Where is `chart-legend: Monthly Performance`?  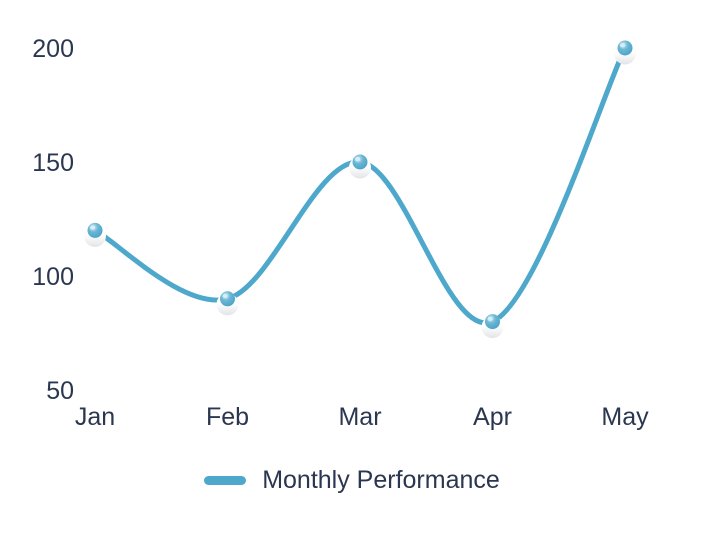 chart-legend: Monthly Performance is located at coordinates (352, 480).